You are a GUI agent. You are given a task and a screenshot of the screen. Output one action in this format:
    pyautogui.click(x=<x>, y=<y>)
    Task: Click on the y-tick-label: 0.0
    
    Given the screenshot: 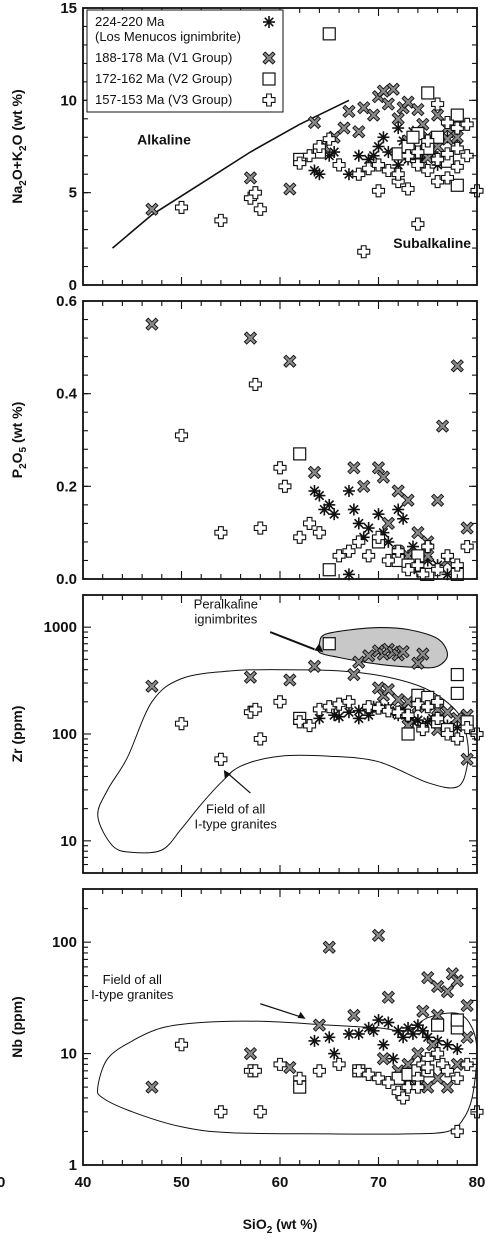 What is the action you would take?
    pyautogui.click(x=66, y=579)
    